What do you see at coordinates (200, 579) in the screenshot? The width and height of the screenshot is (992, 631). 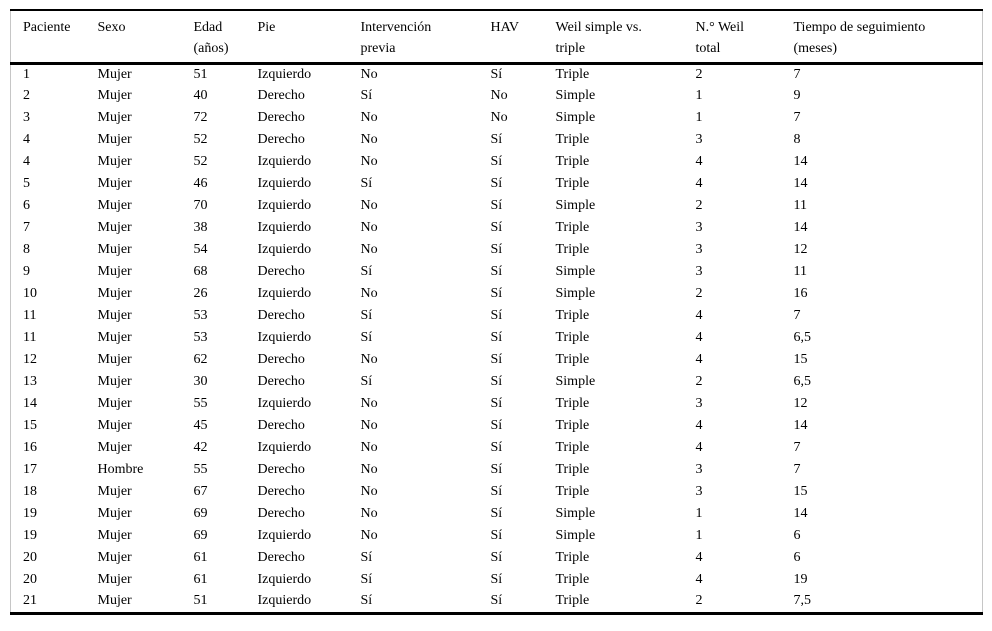 I see `table-cell-edad: 61` at bounding box center [200, 579].